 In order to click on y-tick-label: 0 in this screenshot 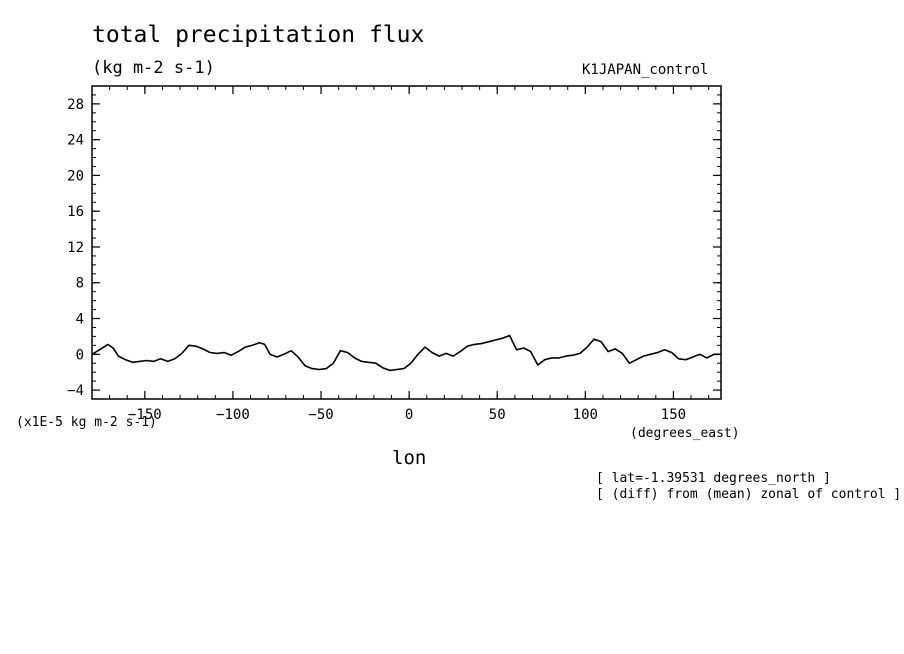, I will do `click(80, 355)`.